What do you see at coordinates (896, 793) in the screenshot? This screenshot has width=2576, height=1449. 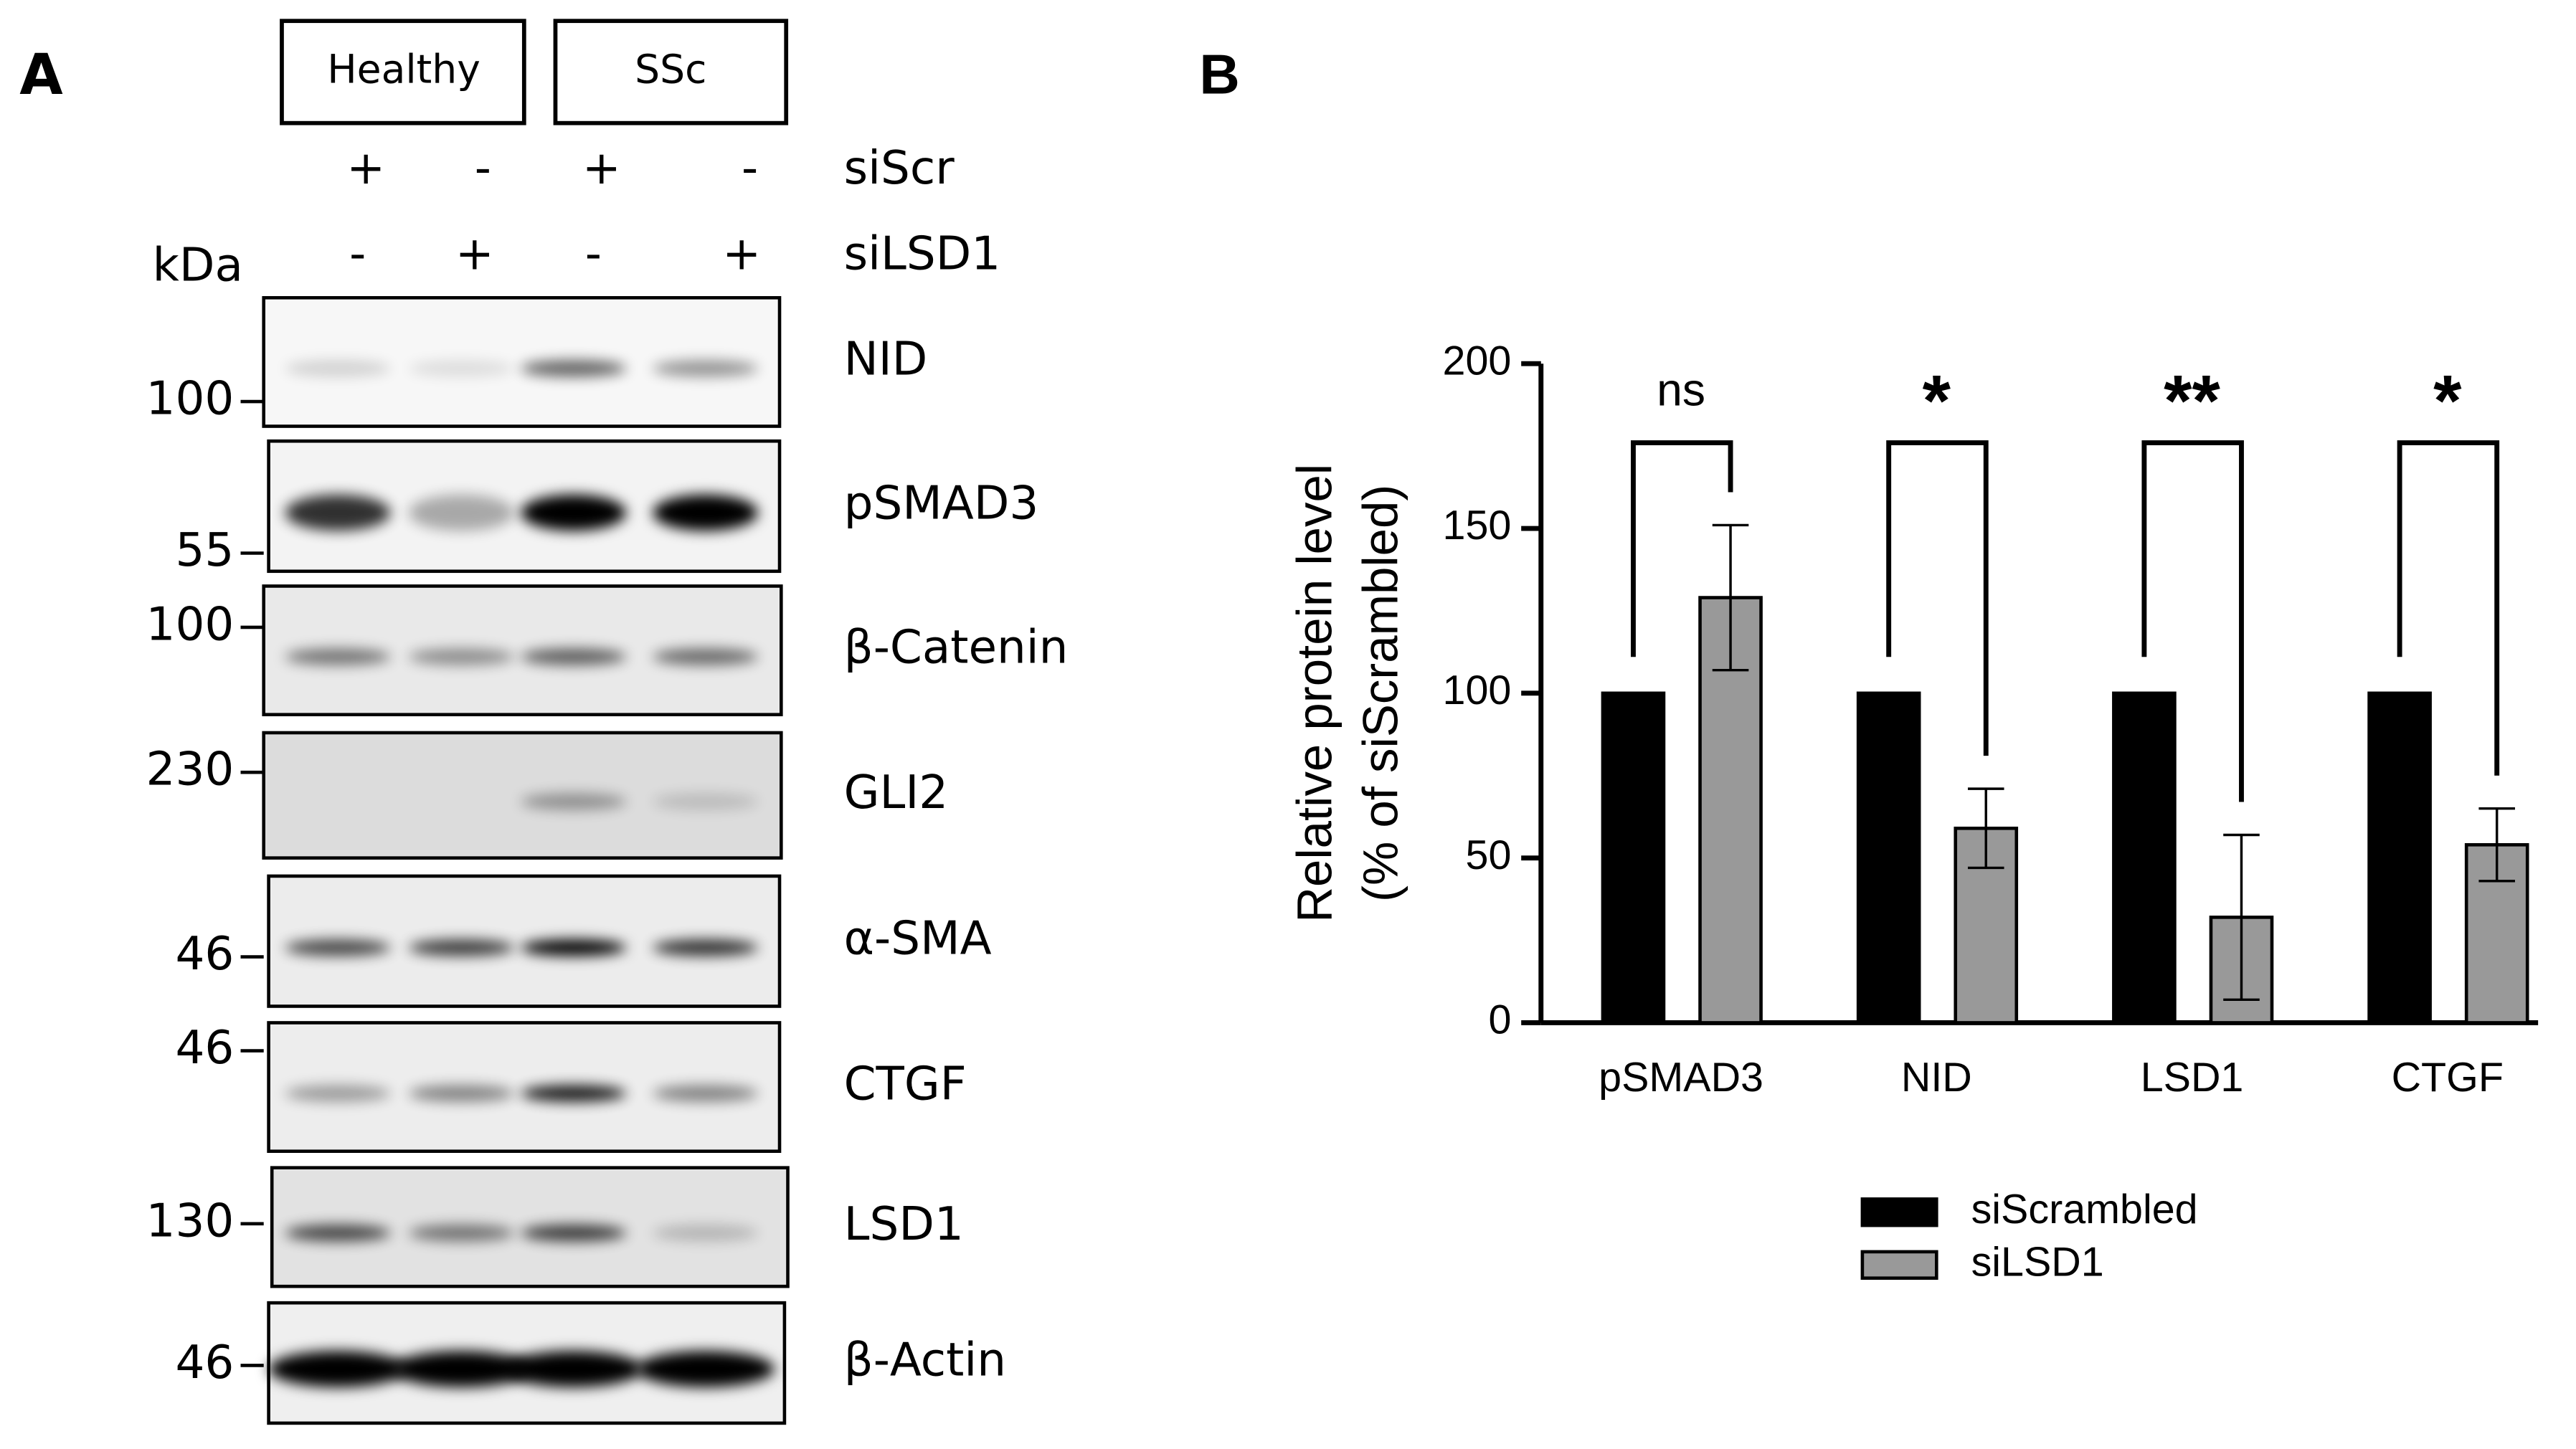 I see `blot-label: GLI2` at bounding box center [896, 793].